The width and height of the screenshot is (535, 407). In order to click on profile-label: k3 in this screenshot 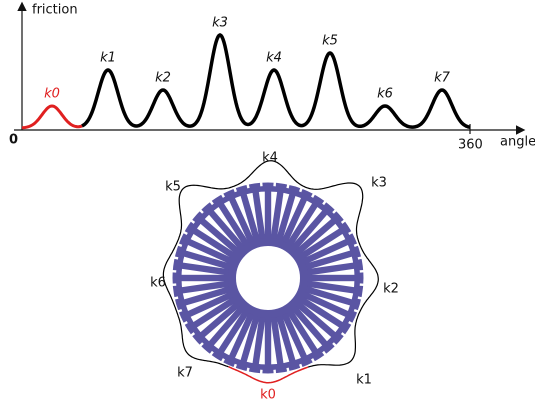, I will do `click(379, 183)`.